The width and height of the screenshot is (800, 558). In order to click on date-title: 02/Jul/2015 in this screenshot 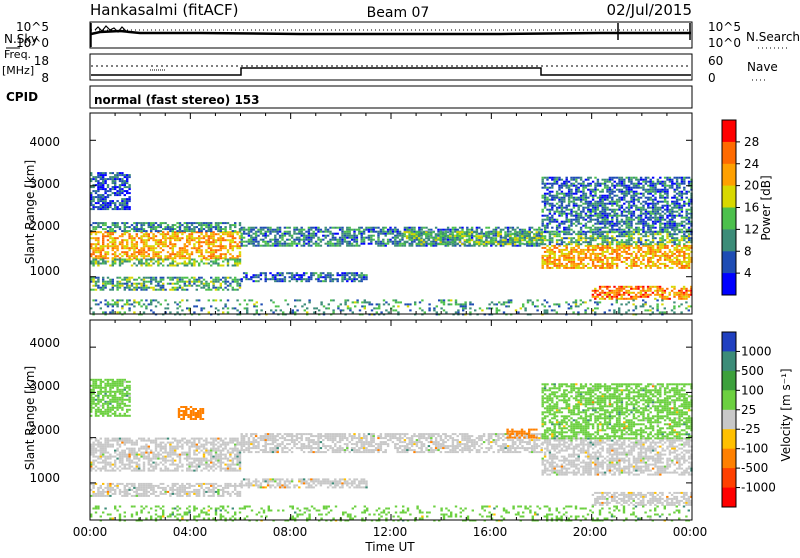, I will do `click(649, 10)`.